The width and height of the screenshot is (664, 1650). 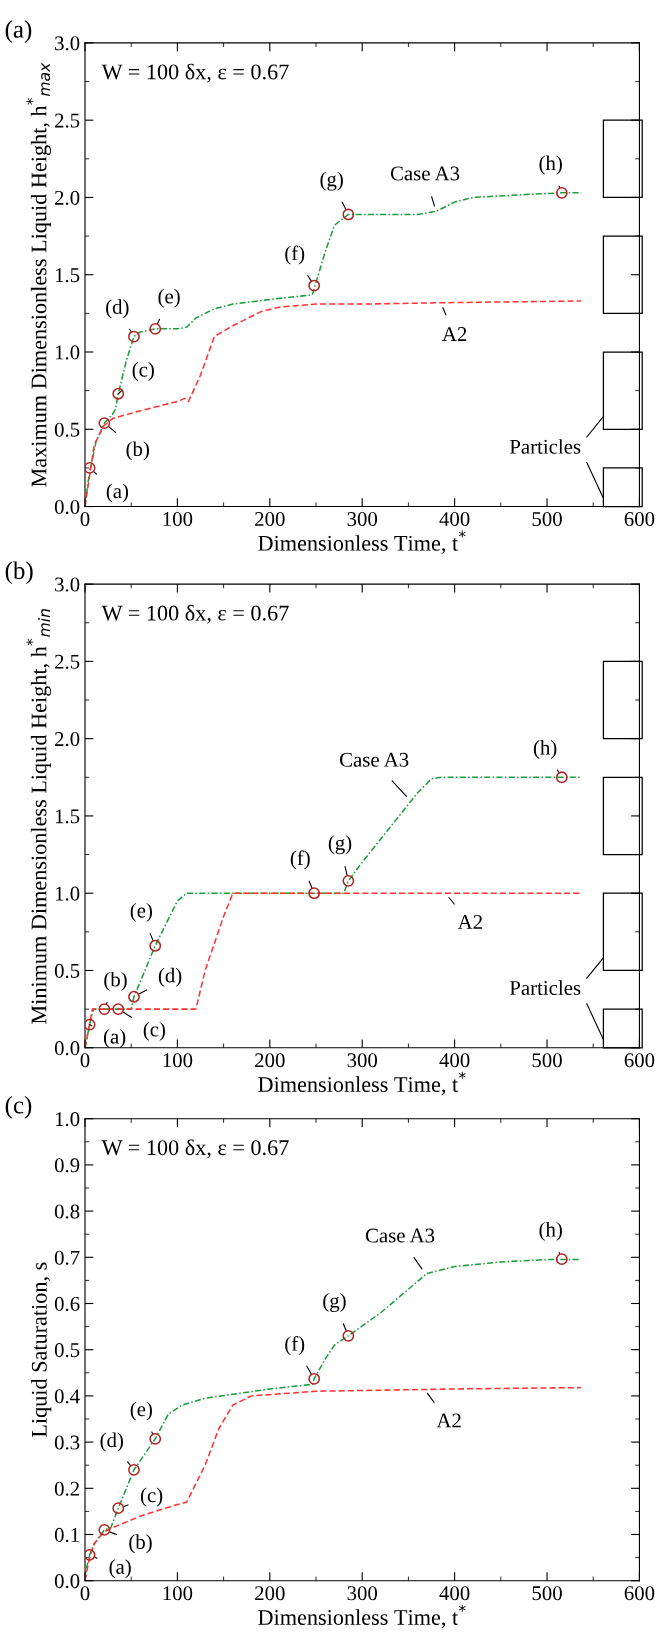 I want to click on chart-title: (c), so click(x=18, y=1107).